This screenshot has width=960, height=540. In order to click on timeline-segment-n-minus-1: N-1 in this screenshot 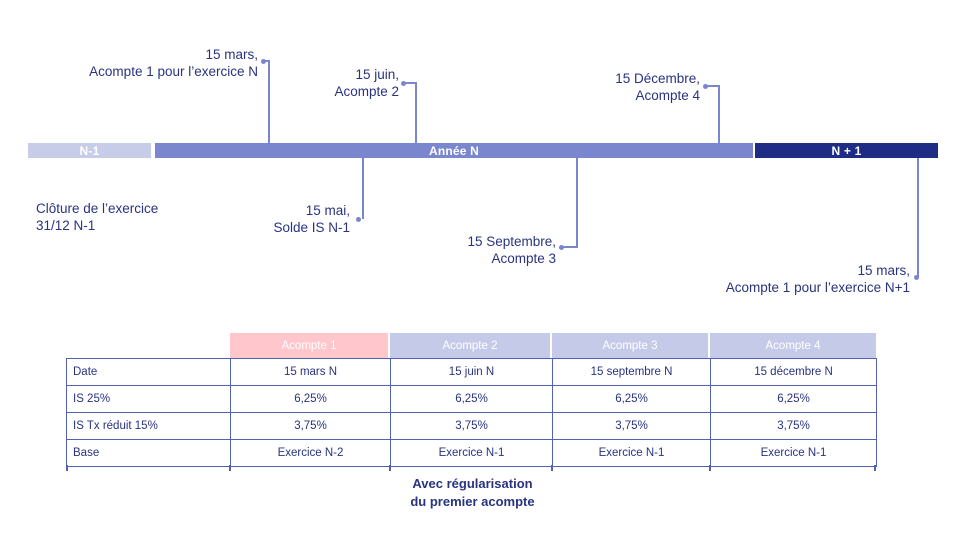, I will do `click(89, 150)`.